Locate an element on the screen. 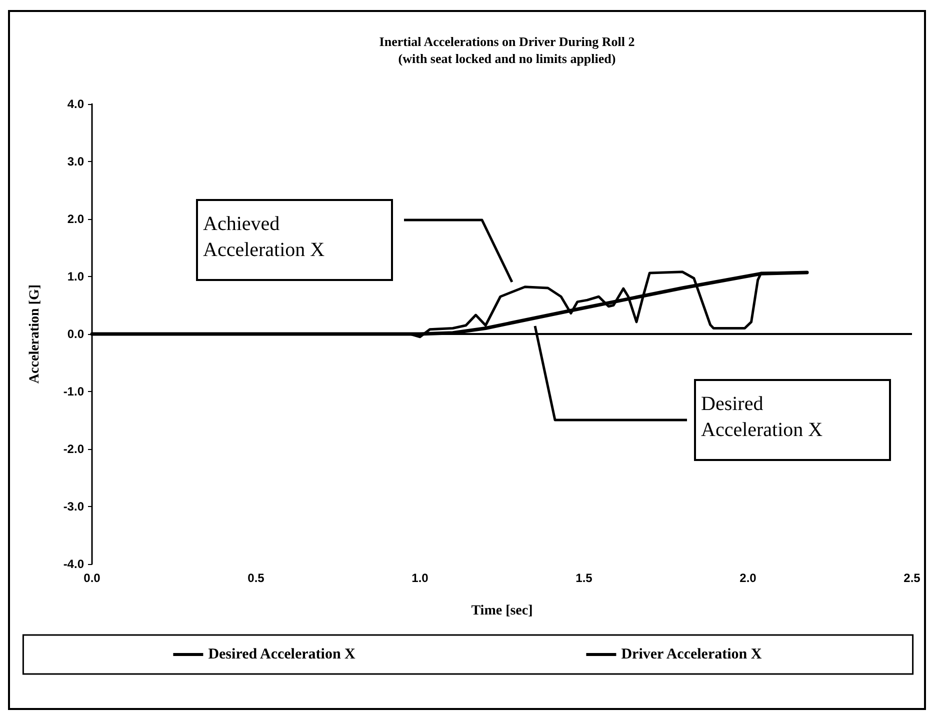 The width and height of the screenshot is (936, 724). y-tick-label: -4.0 is located at coordinates (73, 564).